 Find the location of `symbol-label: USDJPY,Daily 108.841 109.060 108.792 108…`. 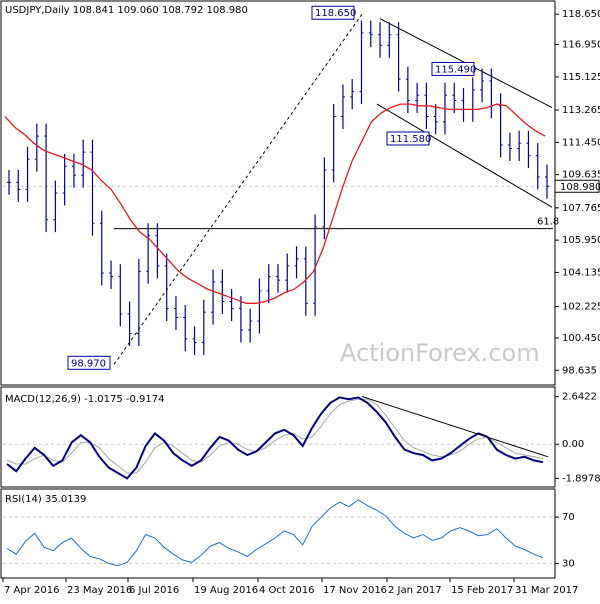

symbol-label: USDJPY,Daily 108.841 109.060 108.792 108… is located at coordinates (126, 10).